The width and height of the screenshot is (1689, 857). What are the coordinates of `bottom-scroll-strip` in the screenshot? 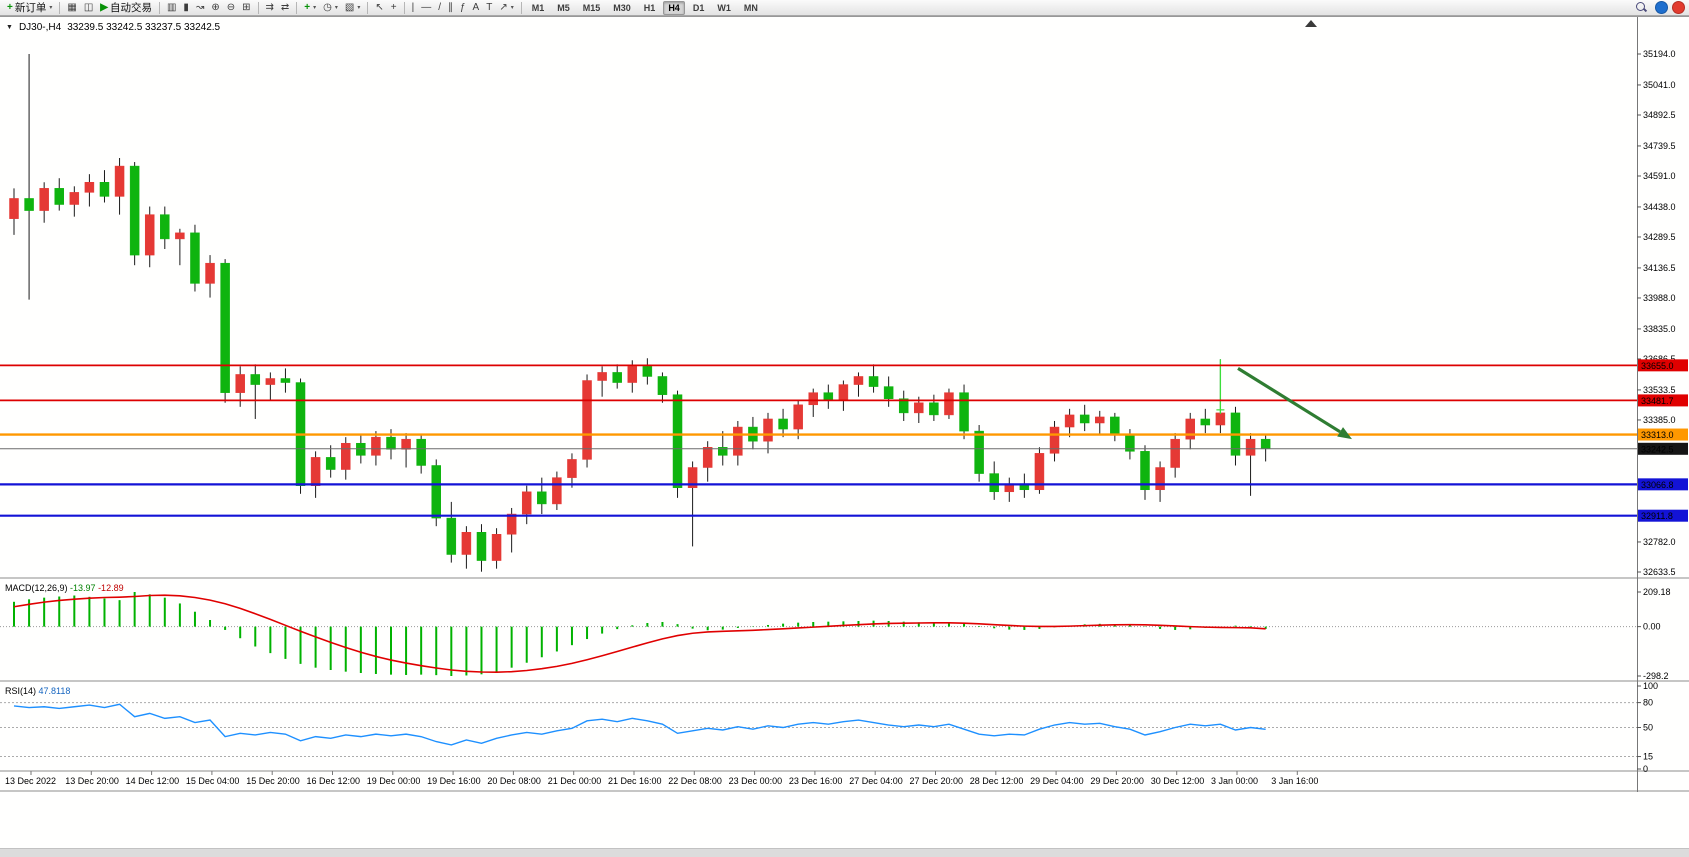 It's located at (844, 852).